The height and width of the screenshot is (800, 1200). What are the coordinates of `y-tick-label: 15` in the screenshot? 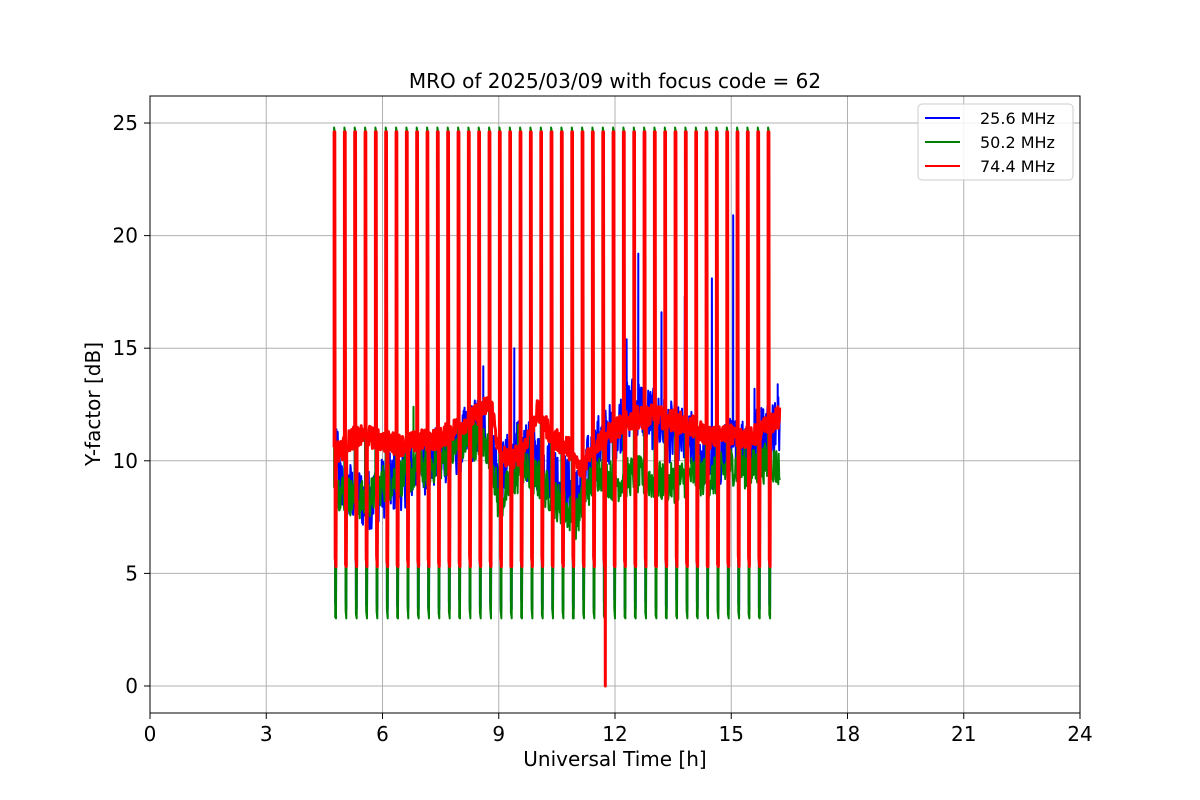 It's located at (125, 348).